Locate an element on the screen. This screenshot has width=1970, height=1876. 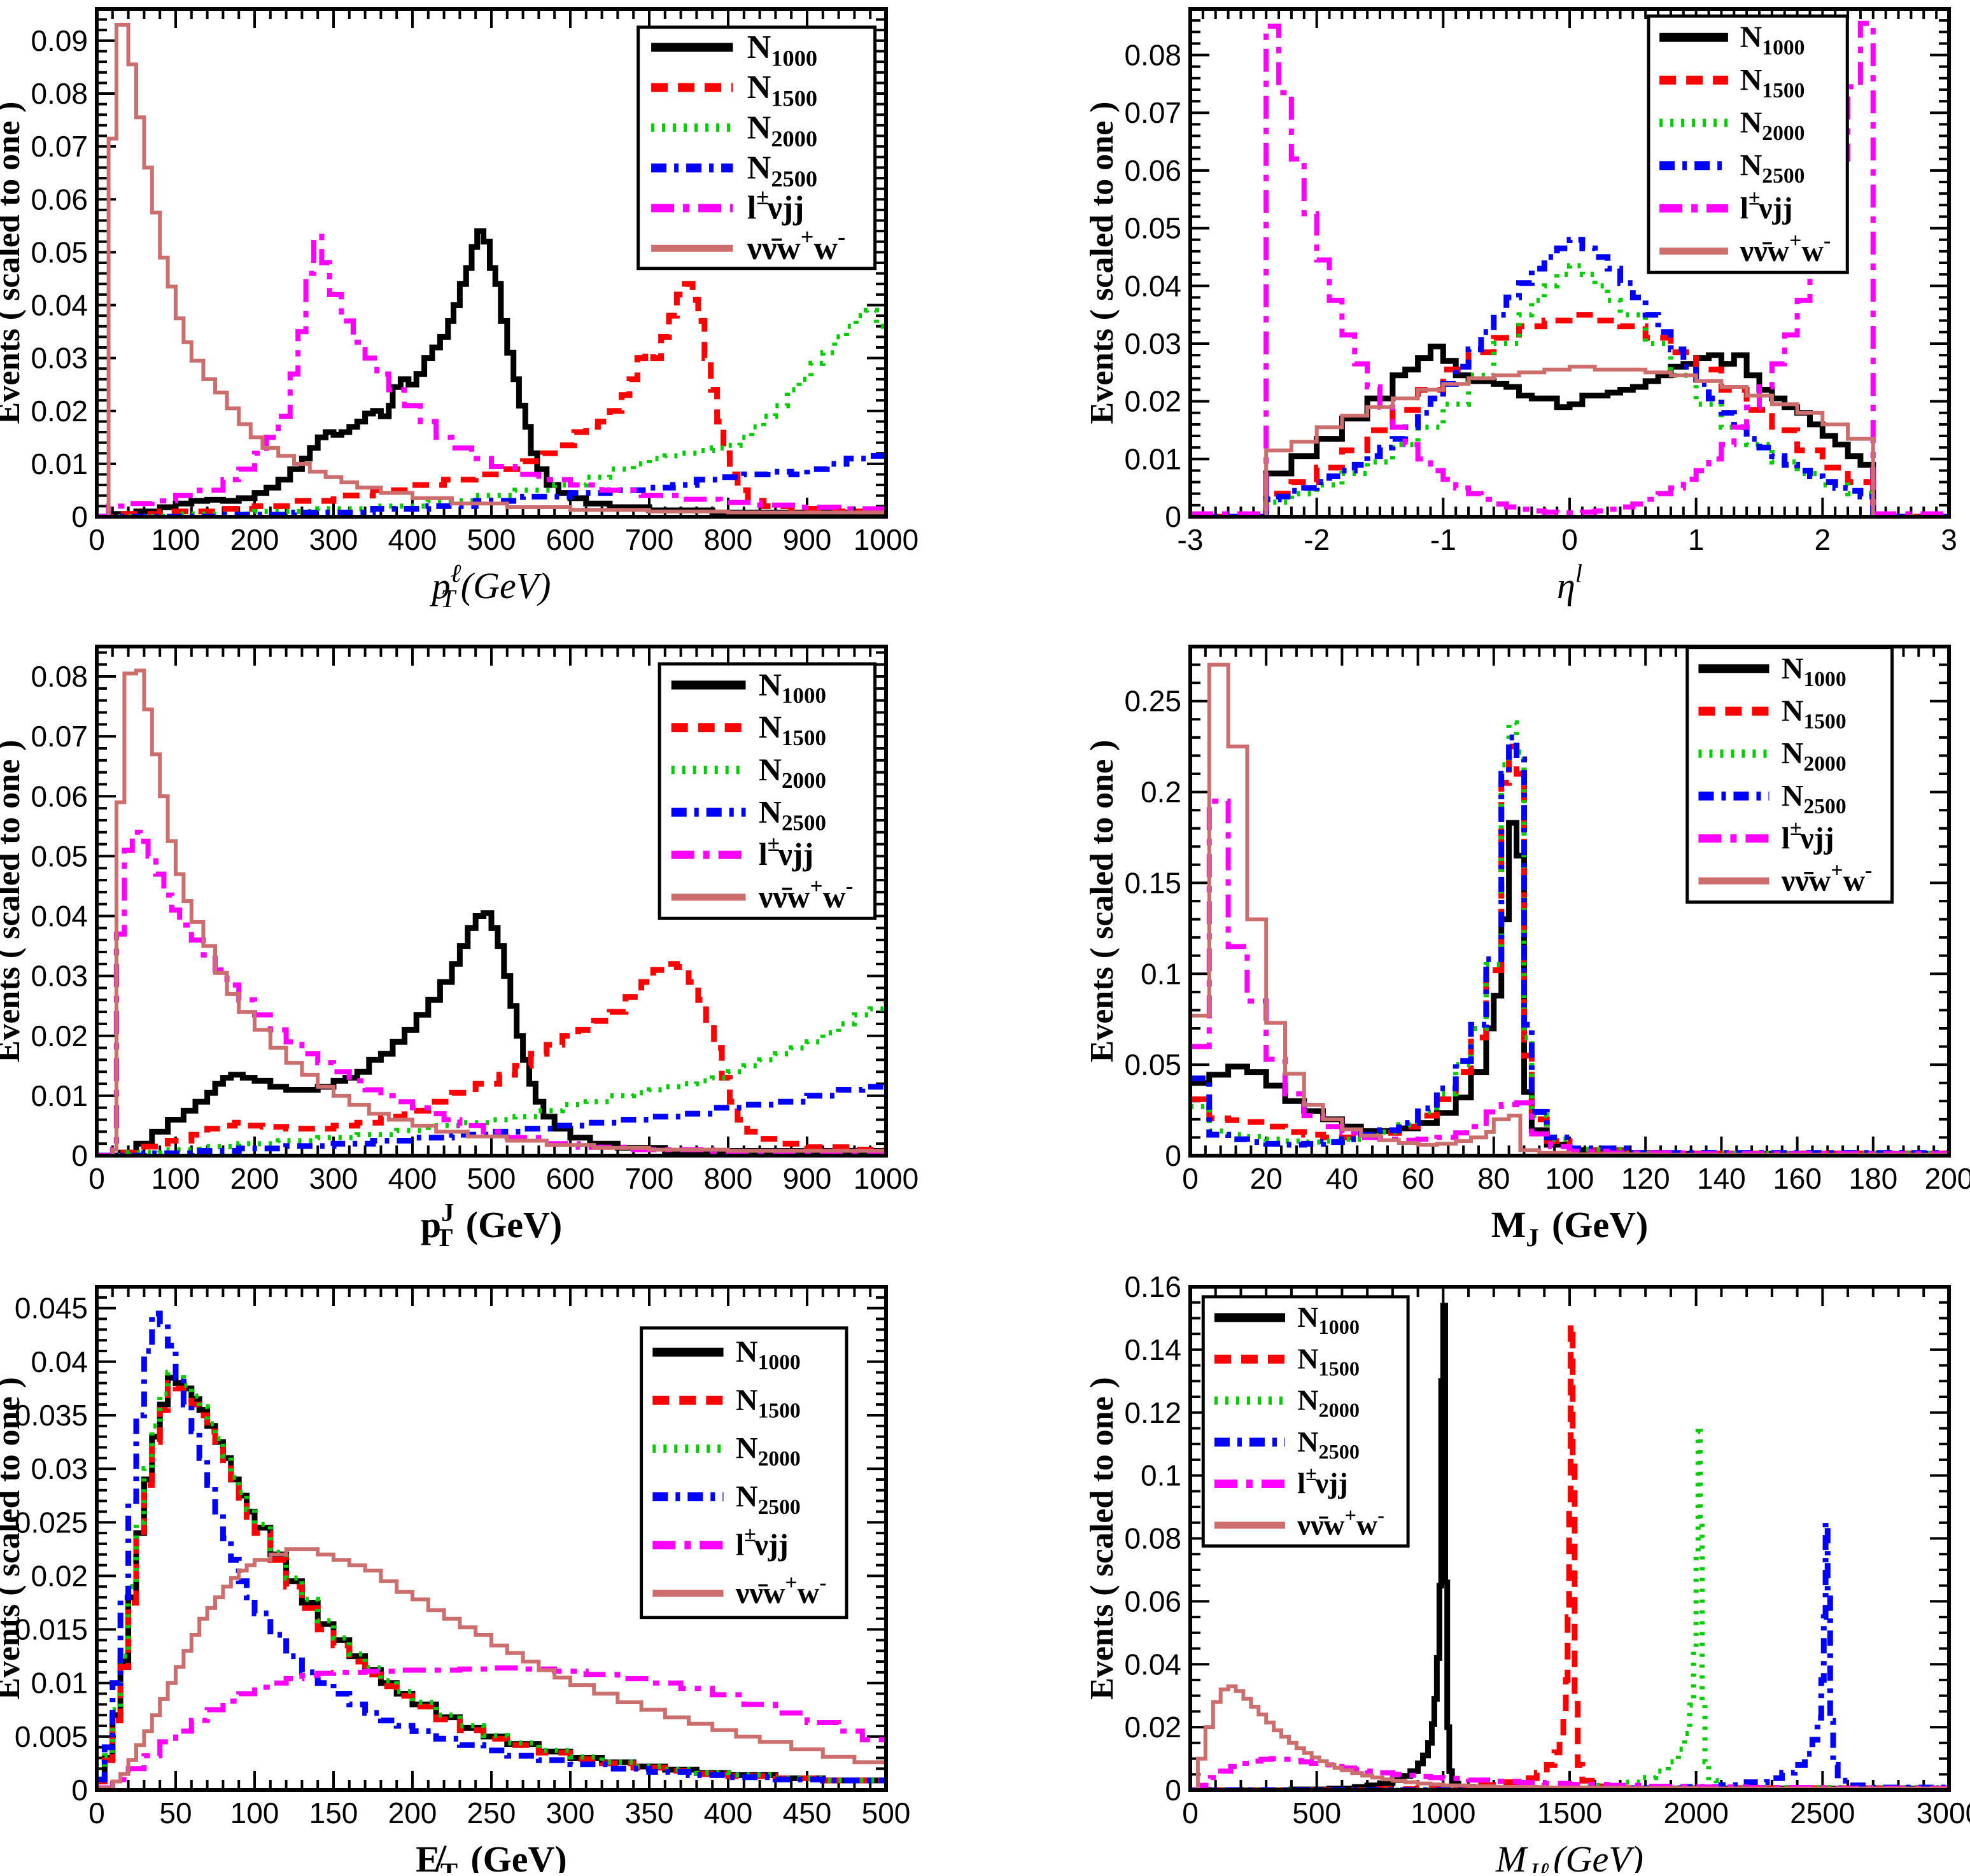
x-tick-label: 40 is located at coordinates (1342, 1178).